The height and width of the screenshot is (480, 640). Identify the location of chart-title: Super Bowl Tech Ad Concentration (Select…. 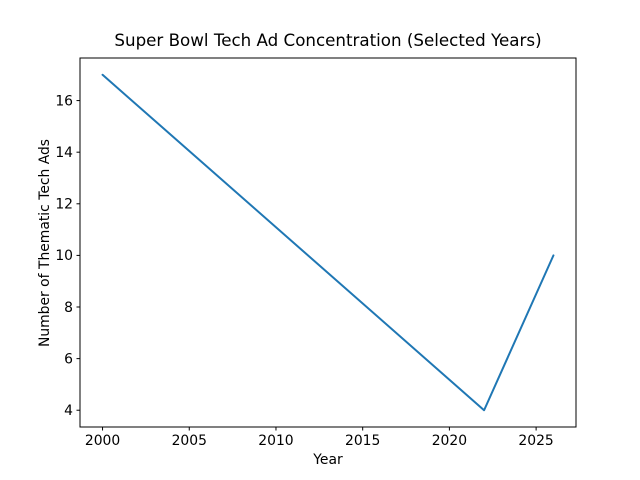
(328, 40).